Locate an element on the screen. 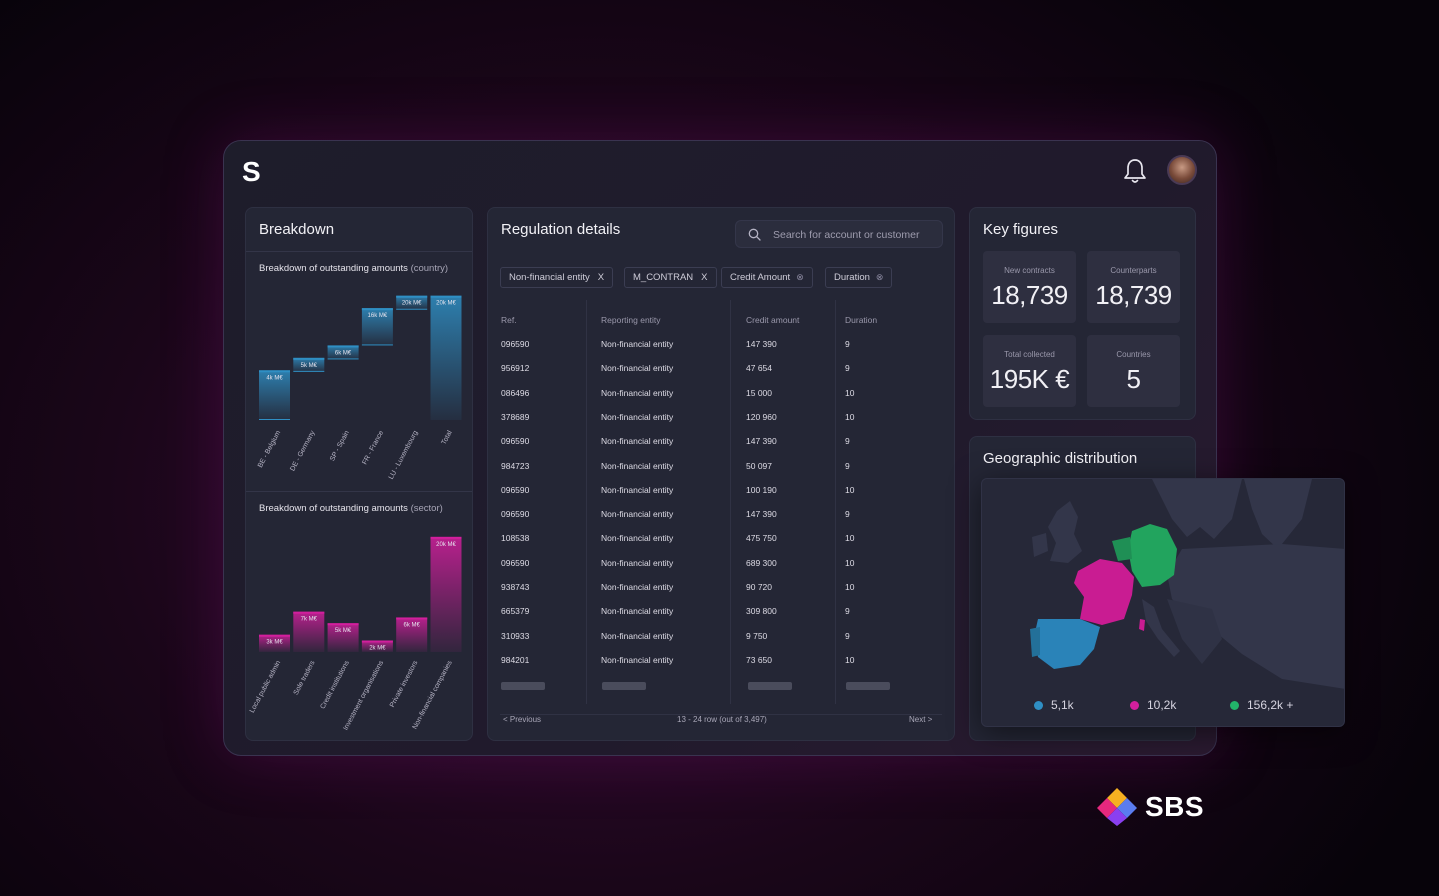  finland-shape is located at coordinates (1278, 514).